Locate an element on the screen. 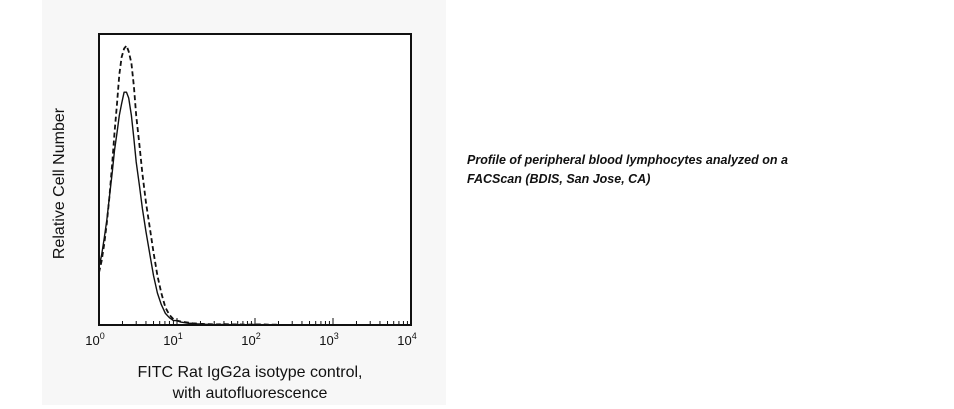  caption-line-2: FACScan (BDIS, San Jose, CA) is located at coordinates (559, 179).